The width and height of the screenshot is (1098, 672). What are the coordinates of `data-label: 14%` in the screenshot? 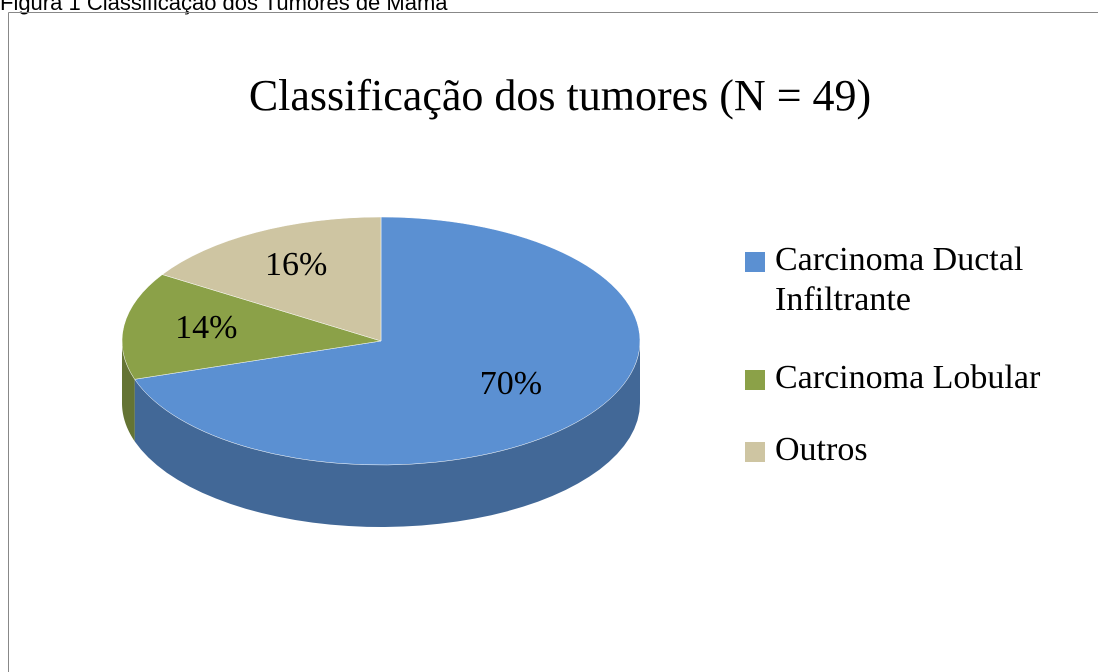 It's located at (206, 327).